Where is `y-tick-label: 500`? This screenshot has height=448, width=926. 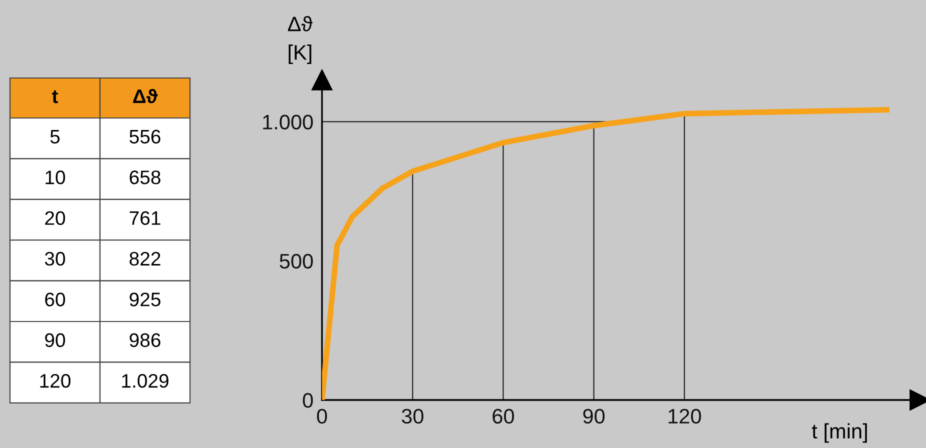
y-tick-label: 500 is located at coordinates (296, 261).